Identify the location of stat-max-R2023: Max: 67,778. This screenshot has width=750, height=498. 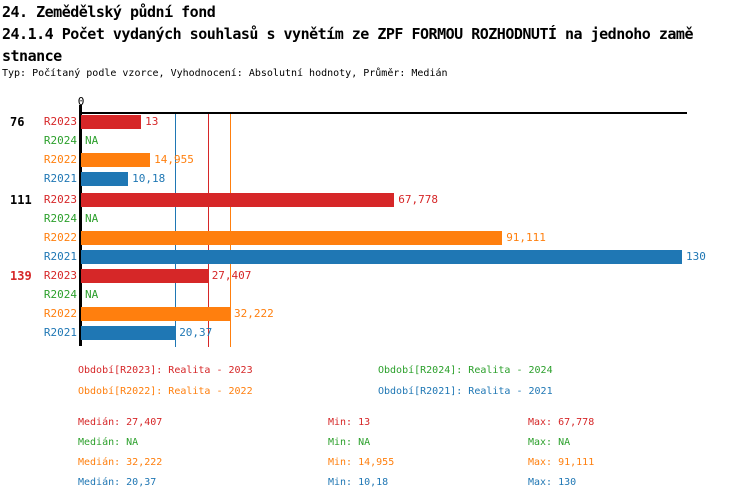
(561, 422).